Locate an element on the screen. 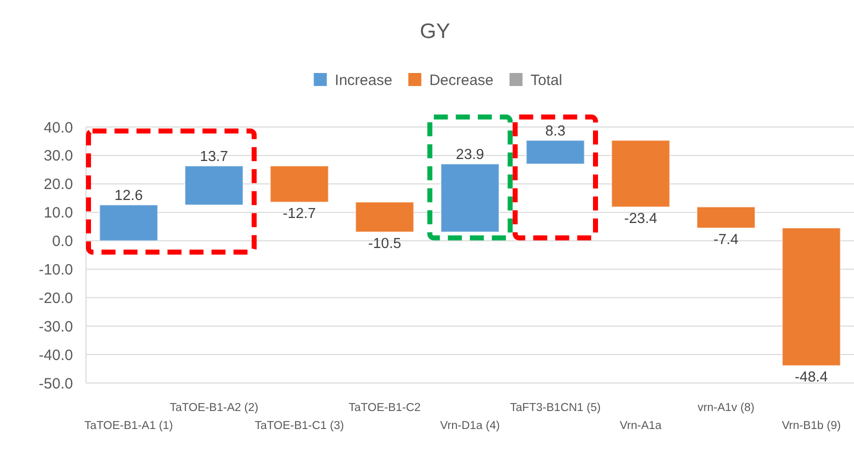 Image resolution: width=854 pixels, height=452 pixels. x-tick-label: Vrn-D1a (4) is located at coordinates (470, 426).